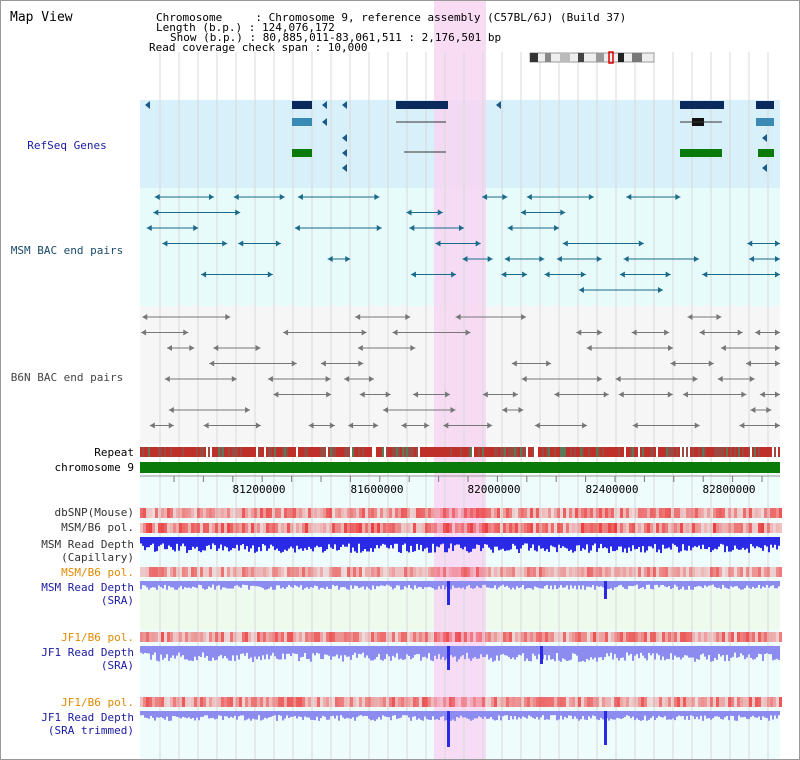 The height and width of the screenshot is (760, 800). I want to click on track-label-b6n-bac: B6N BAC end pairs, so click(67, 377).